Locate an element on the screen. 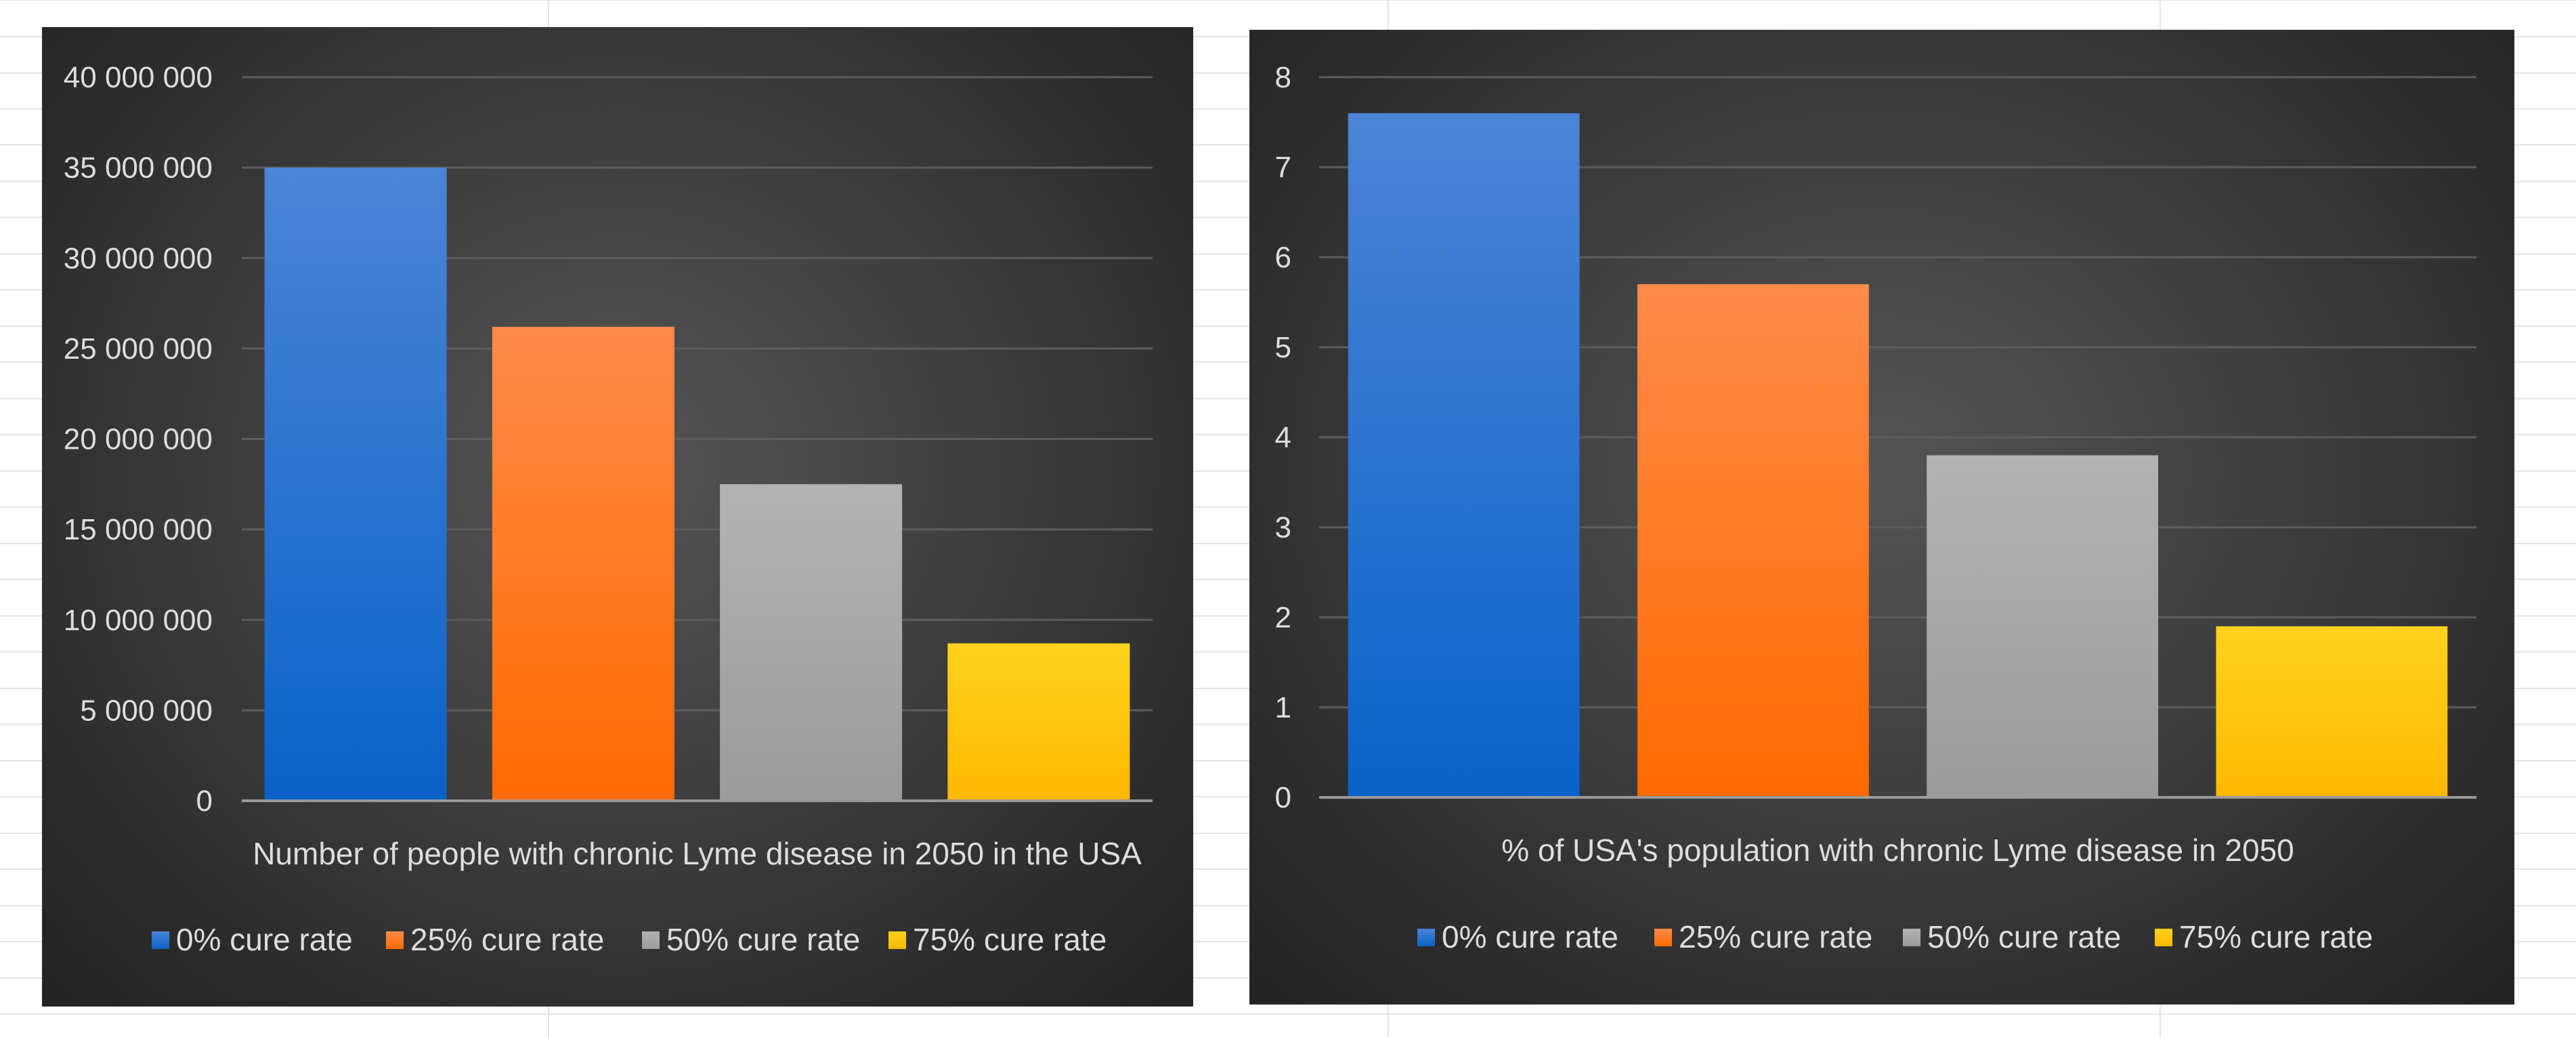 This screenshot has height=1037, width=2576. y-tick-label: 10 000 000 is located at coordinates (138, 620).